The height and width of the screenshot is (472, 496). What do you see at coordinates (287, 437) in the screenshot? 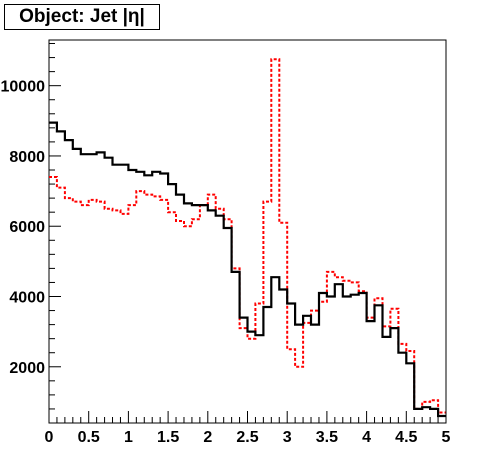
I see `x-tick-label: 3` at bounding box center [287, 437].